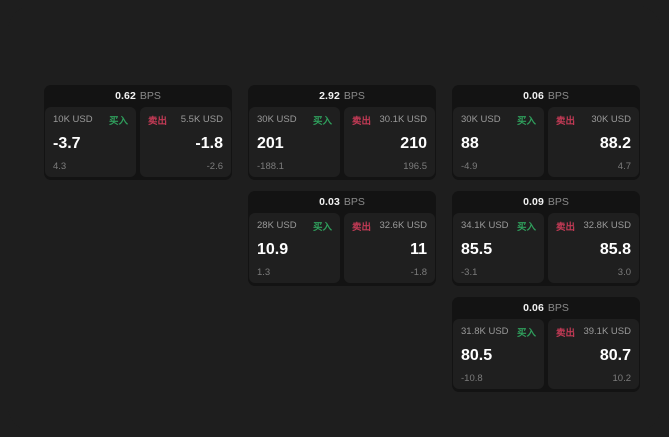  I want to click on buy-price: 10.9, so click(273, 249).